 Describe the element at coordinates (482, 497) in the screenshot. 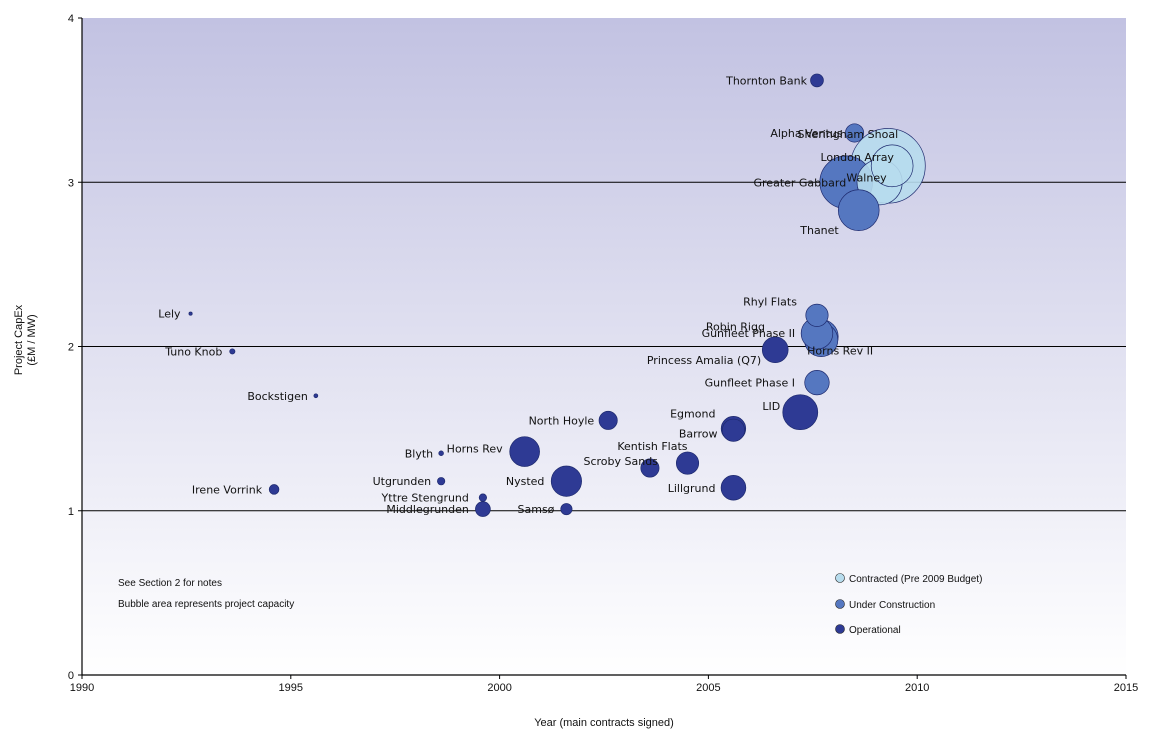

I see `bubble-yttre-stengrund` at that location.